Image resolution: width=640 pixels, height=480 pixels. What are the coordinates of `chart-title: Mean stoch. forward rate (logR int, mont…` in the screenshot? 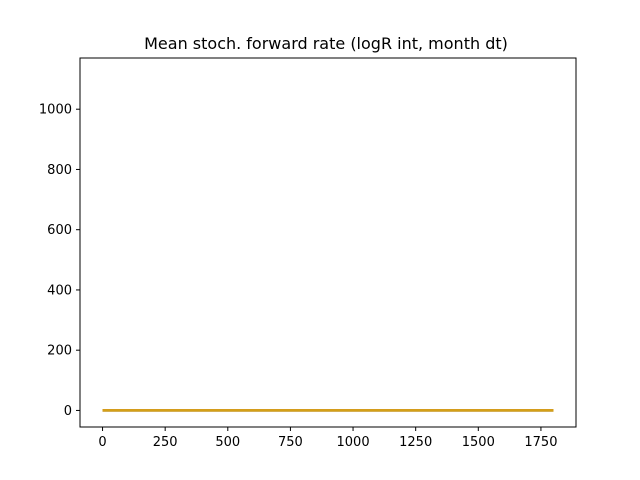 It's located at (326, 43).